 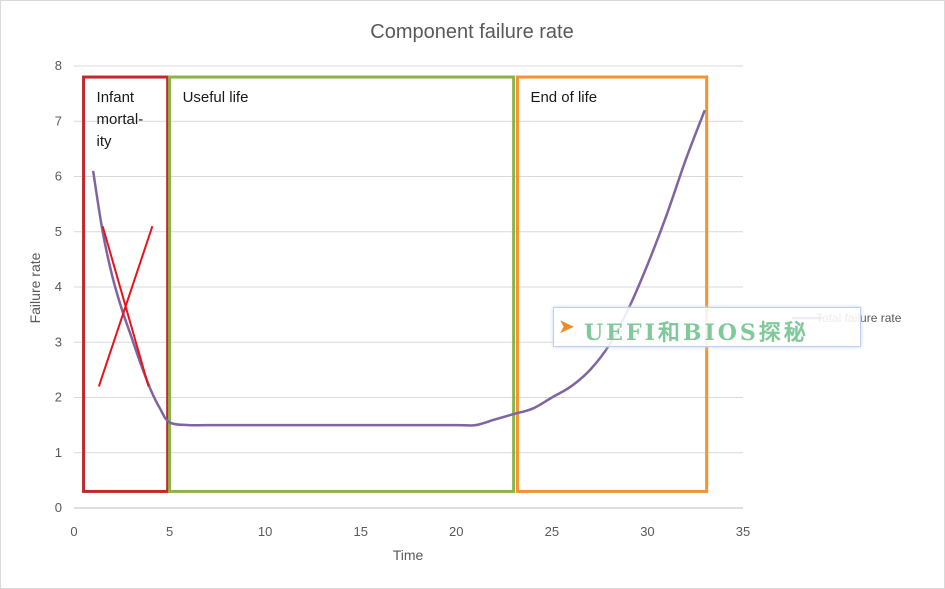 I want to click on x-tick-label: 15, so click(x=360, y=531).